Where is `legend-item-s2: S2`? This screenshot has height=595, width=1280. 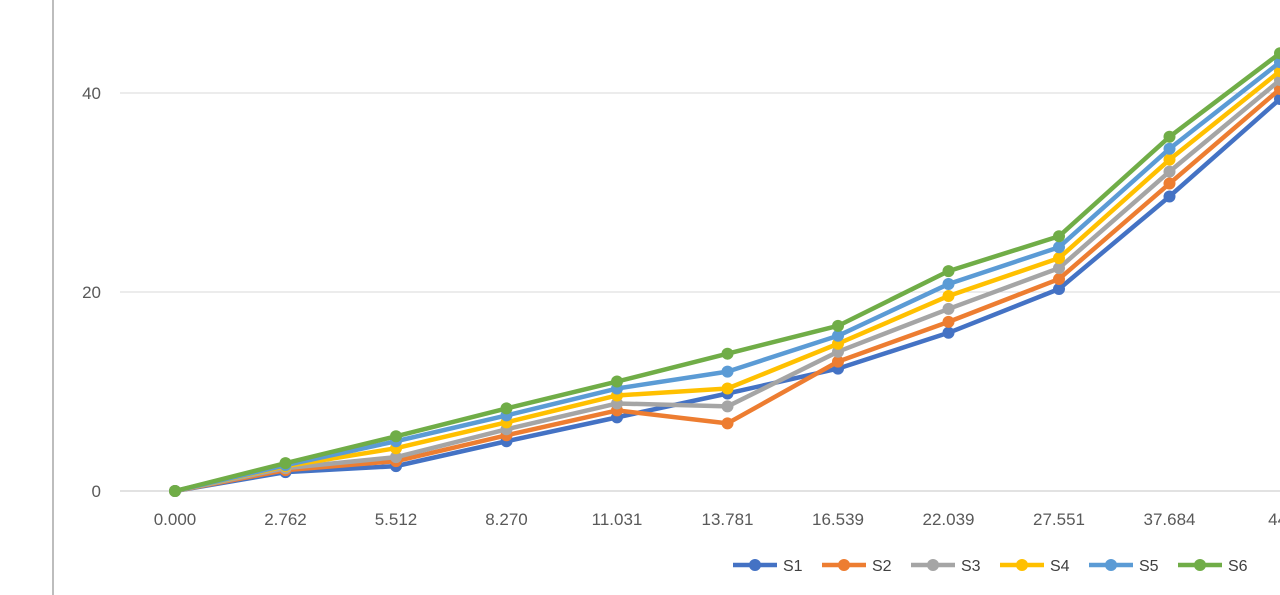
legend-item-s2: S2 is located at coordinates (857, 566).